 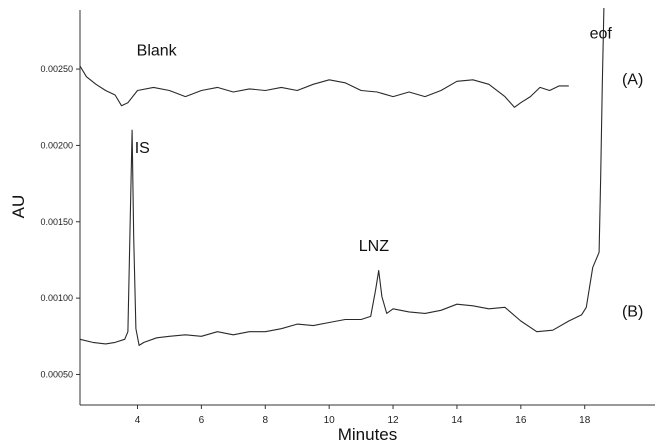 I want to click on trace-a-label: (A), so click(x=632, y=79).